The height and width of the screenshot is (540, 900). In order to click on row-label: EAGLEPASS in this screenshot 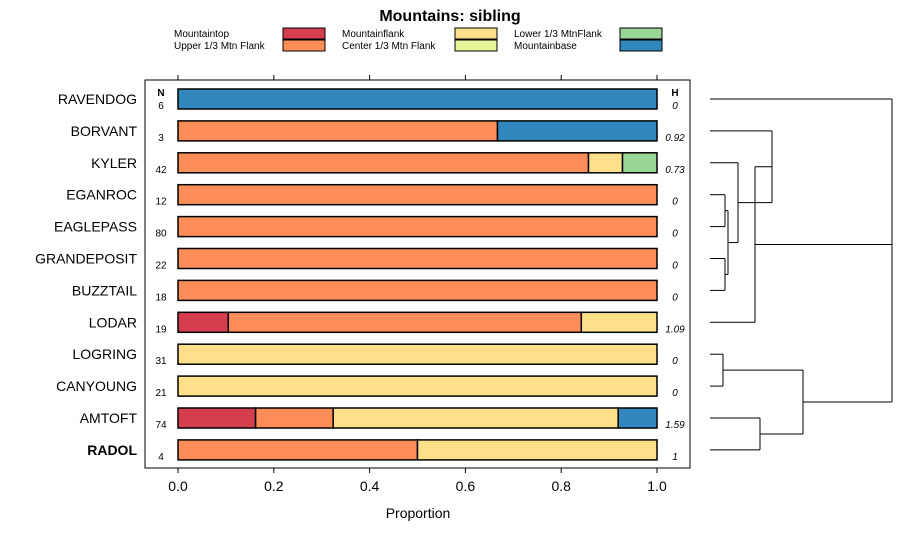, I will do `click(95, 227)`.